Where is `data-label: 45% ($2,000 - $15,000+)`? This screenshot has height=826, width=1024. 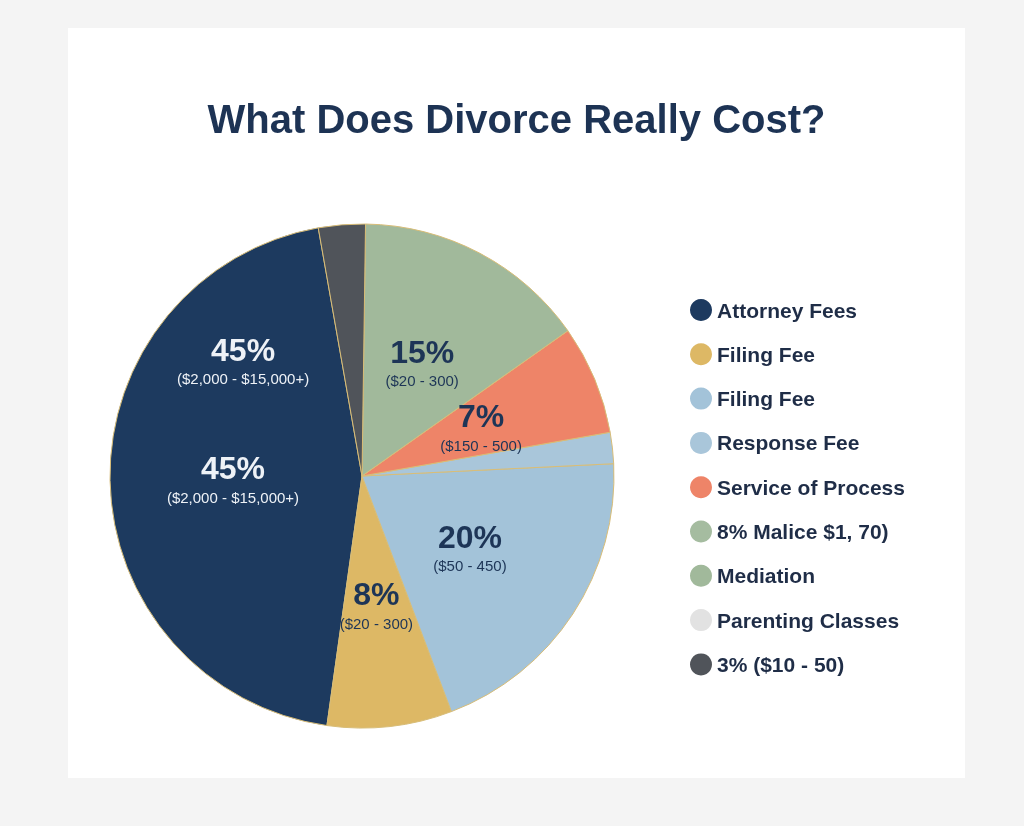
data-label: 45% ($2,000 - $15,000+) is located at coordinates (233, 478).